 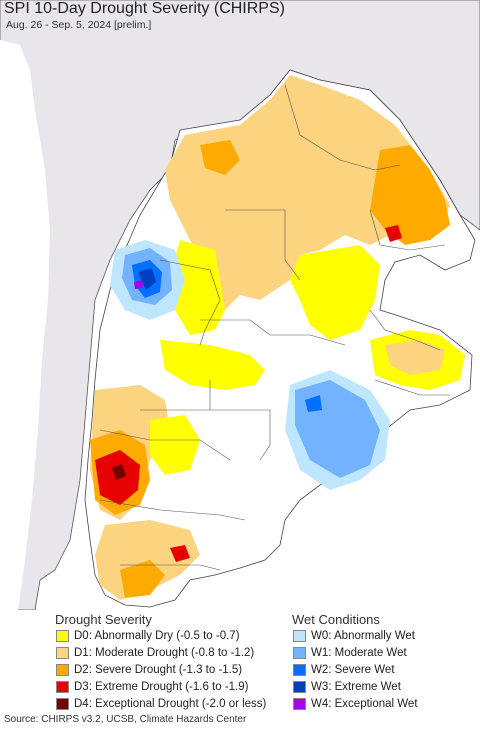 What do you see at coordinates (363, 636) in the screenshot?
I see `legend-item-label: W0: Abnormally Wet` at bounding box center [363, 636].